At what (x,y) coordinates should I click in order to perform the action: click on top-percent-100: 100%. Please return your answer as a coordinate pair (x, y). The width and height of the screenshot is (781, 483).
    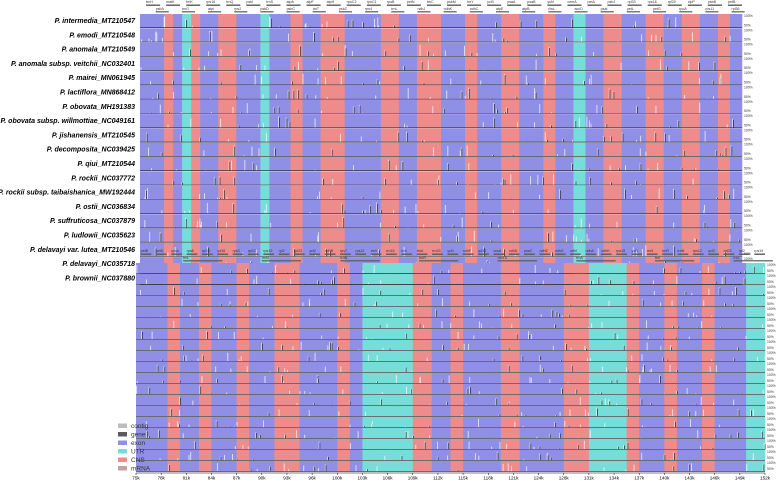
    Looking at the image, I should click on (748, 145).